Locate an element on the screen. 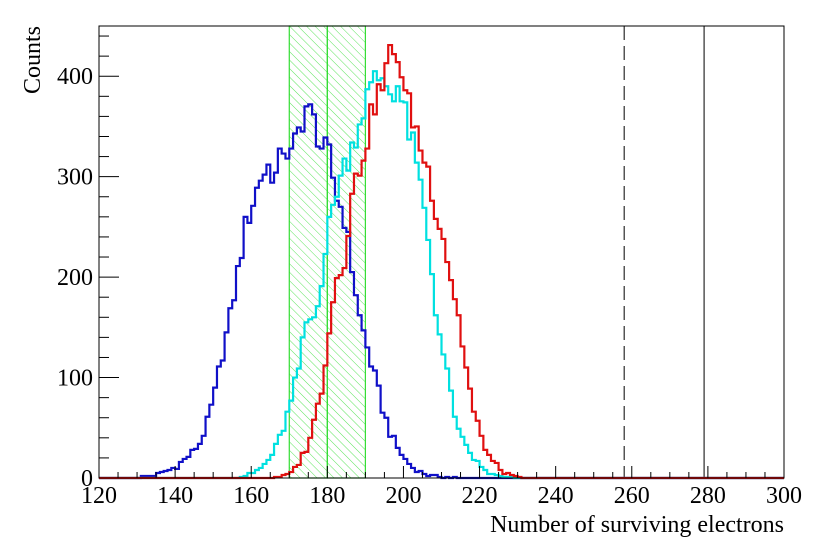 This screenshot has height=554, width=814. x-tick-label: 300 is located at coordinates (784, 496).